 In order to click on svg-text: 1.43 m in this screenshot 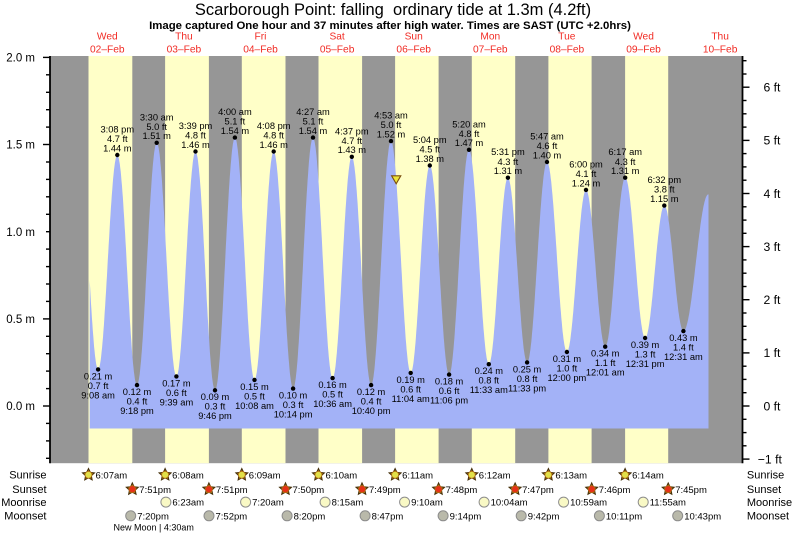, I will do `click(352, 150)`.